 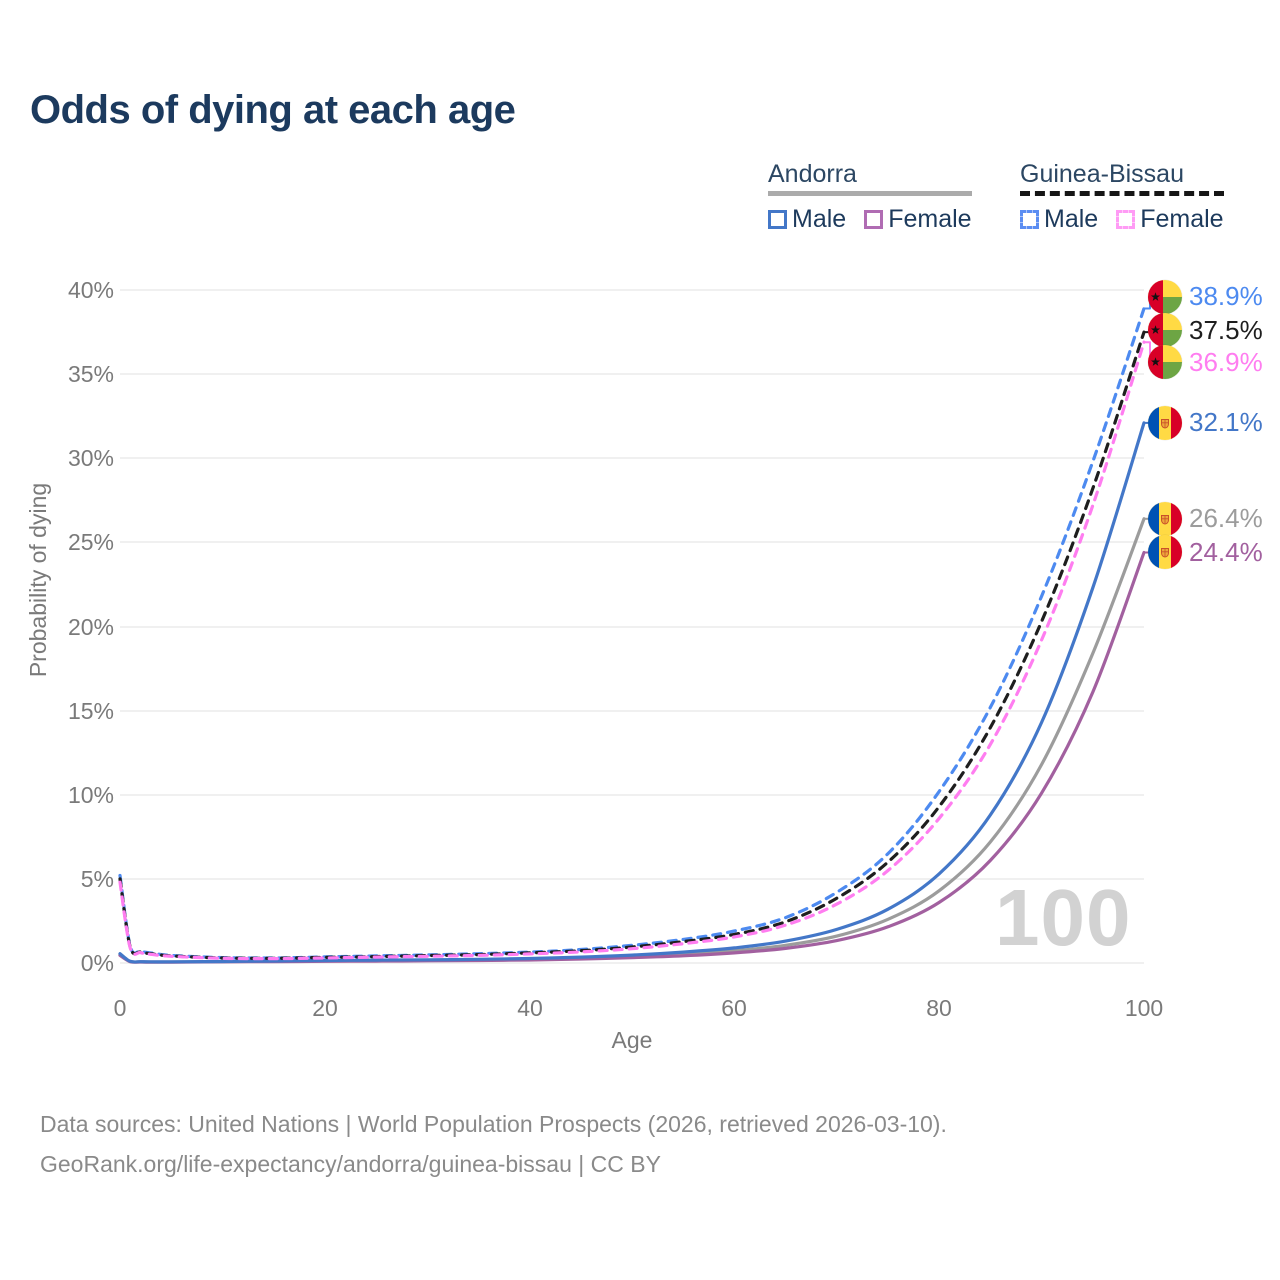 I want to click on legend-item-guinea-bissau-male: Male, so click(x=1059, y=219).